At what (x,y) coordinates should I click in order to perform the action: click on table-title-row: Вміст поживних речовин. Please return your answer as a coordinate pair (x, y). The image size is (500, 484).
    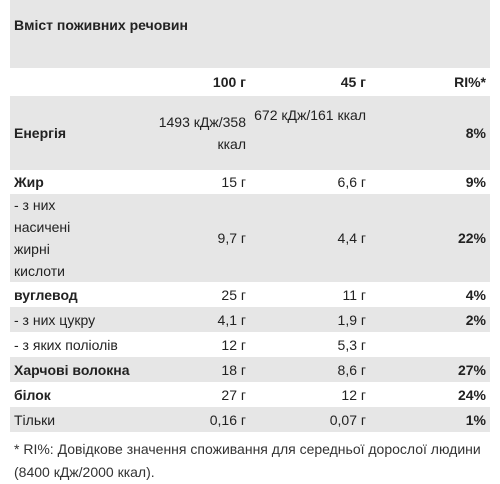
    Looking at the image, I should click on (250, 34).